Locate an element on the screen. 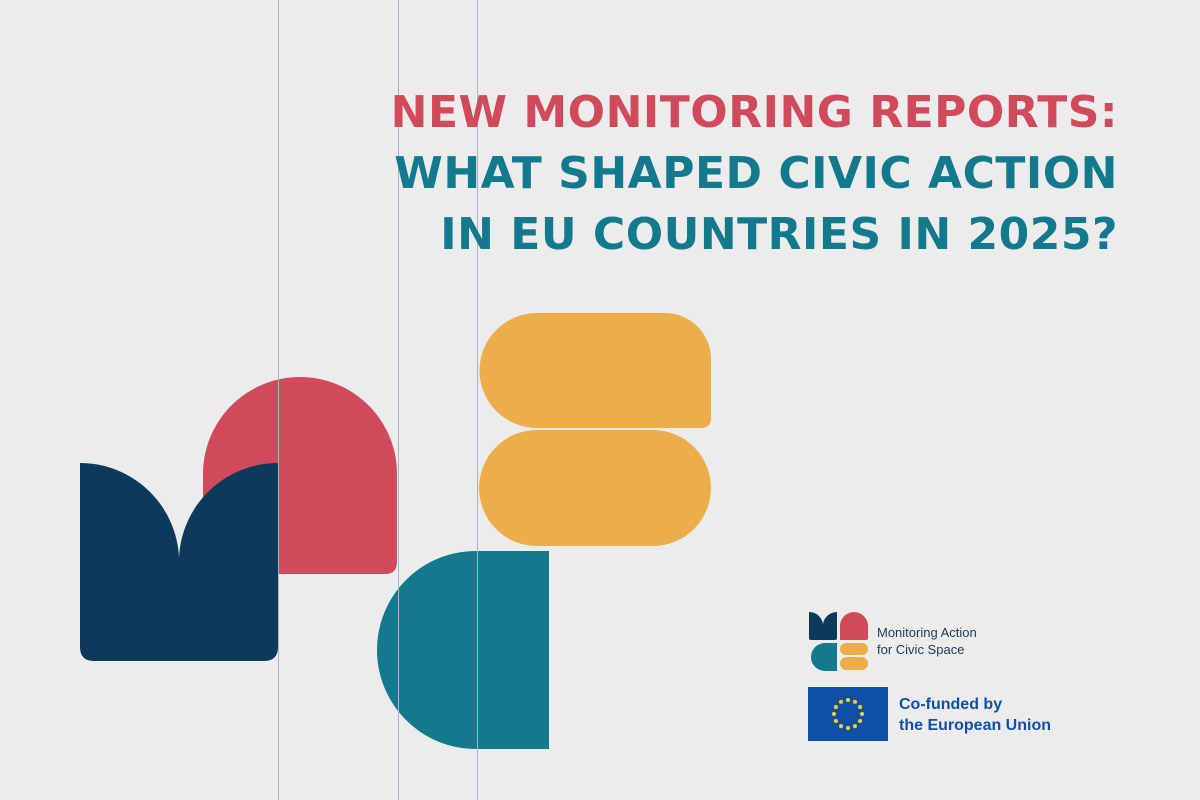 The height and width of the screenshot is (800, 1200). yellow-top-shape is located at coordinates (595, 370).